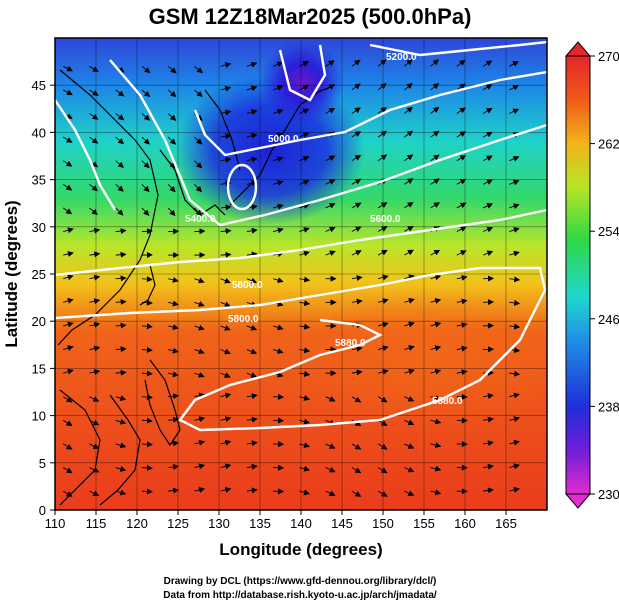 This screenshot has height=605, width=619. What do you see at coordinates (39, 274) in the screenshot?
I see `y-tick-label: 25` at bounding box center [39, 274].